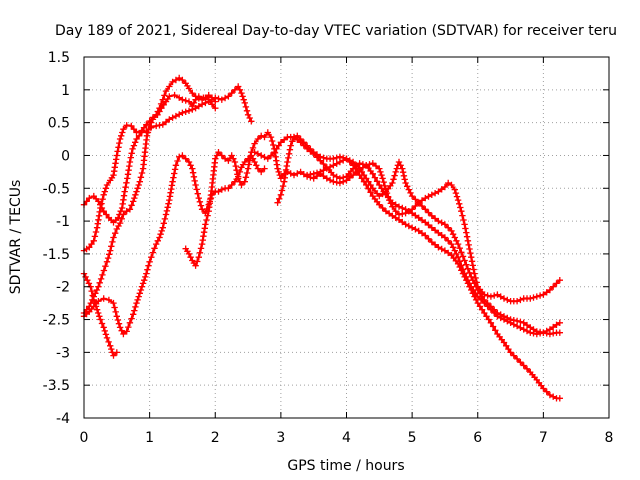 This screenshot has width=640, height=480. I want to click on y-tick-label: -1, so click(63, 222).